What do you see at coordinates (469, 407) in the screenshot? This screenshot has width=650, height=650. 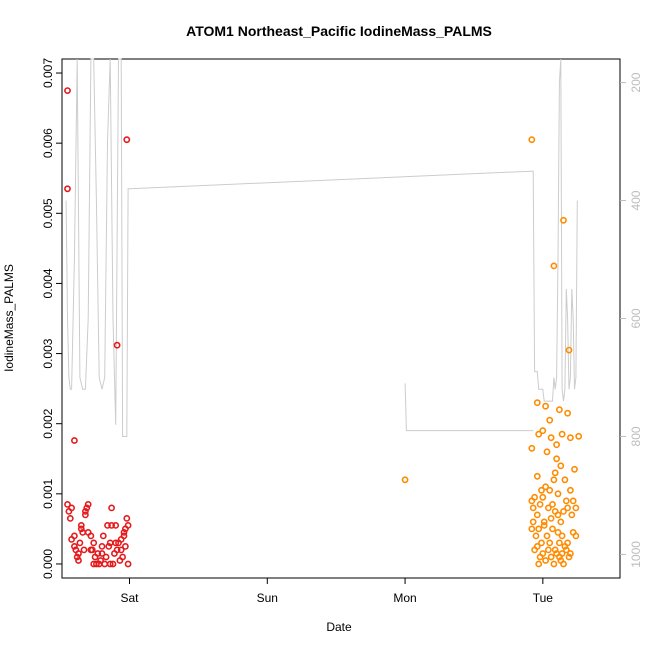 I see `secondary-line-segment` at bounding box center [469, 407].